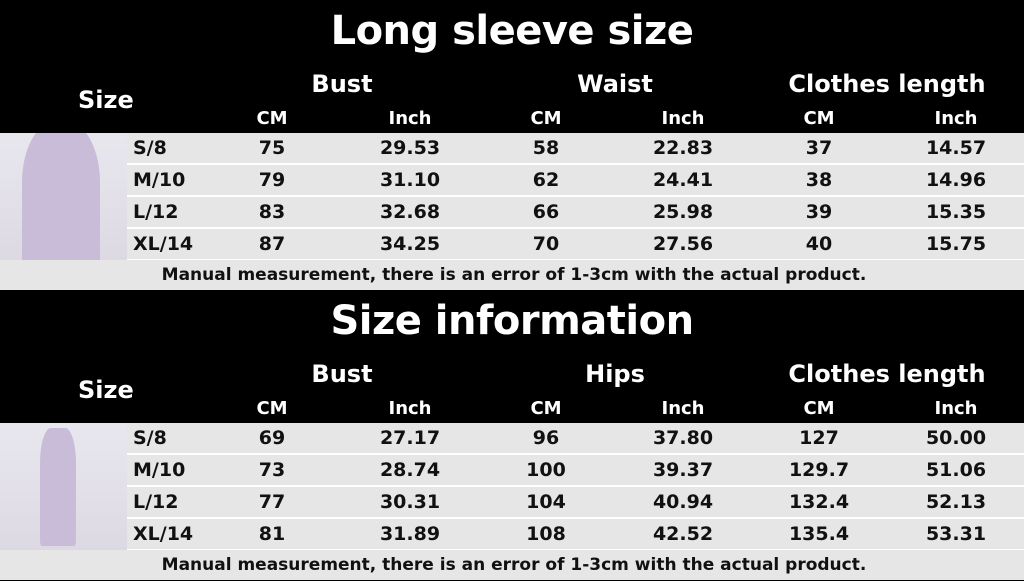  What do you see at coordinates (683, 244) in the screenshot?
I see `value-cell: 27.56` at bounding box center [683, 244].